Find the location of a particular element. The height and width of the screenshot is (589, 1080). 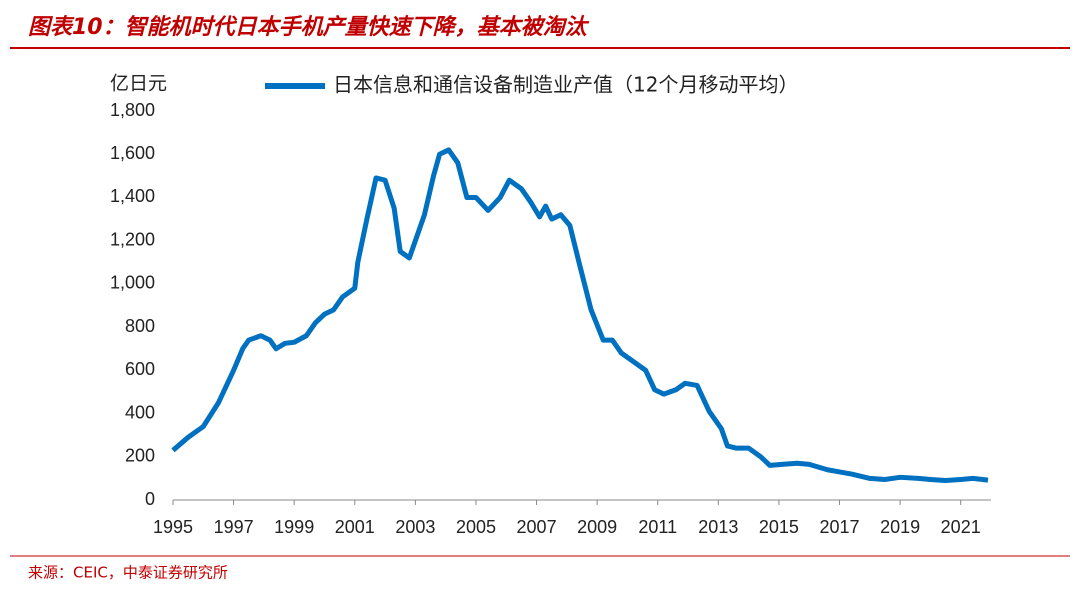

y-tick-label: 1,400 is located at coordinates (132, 196).